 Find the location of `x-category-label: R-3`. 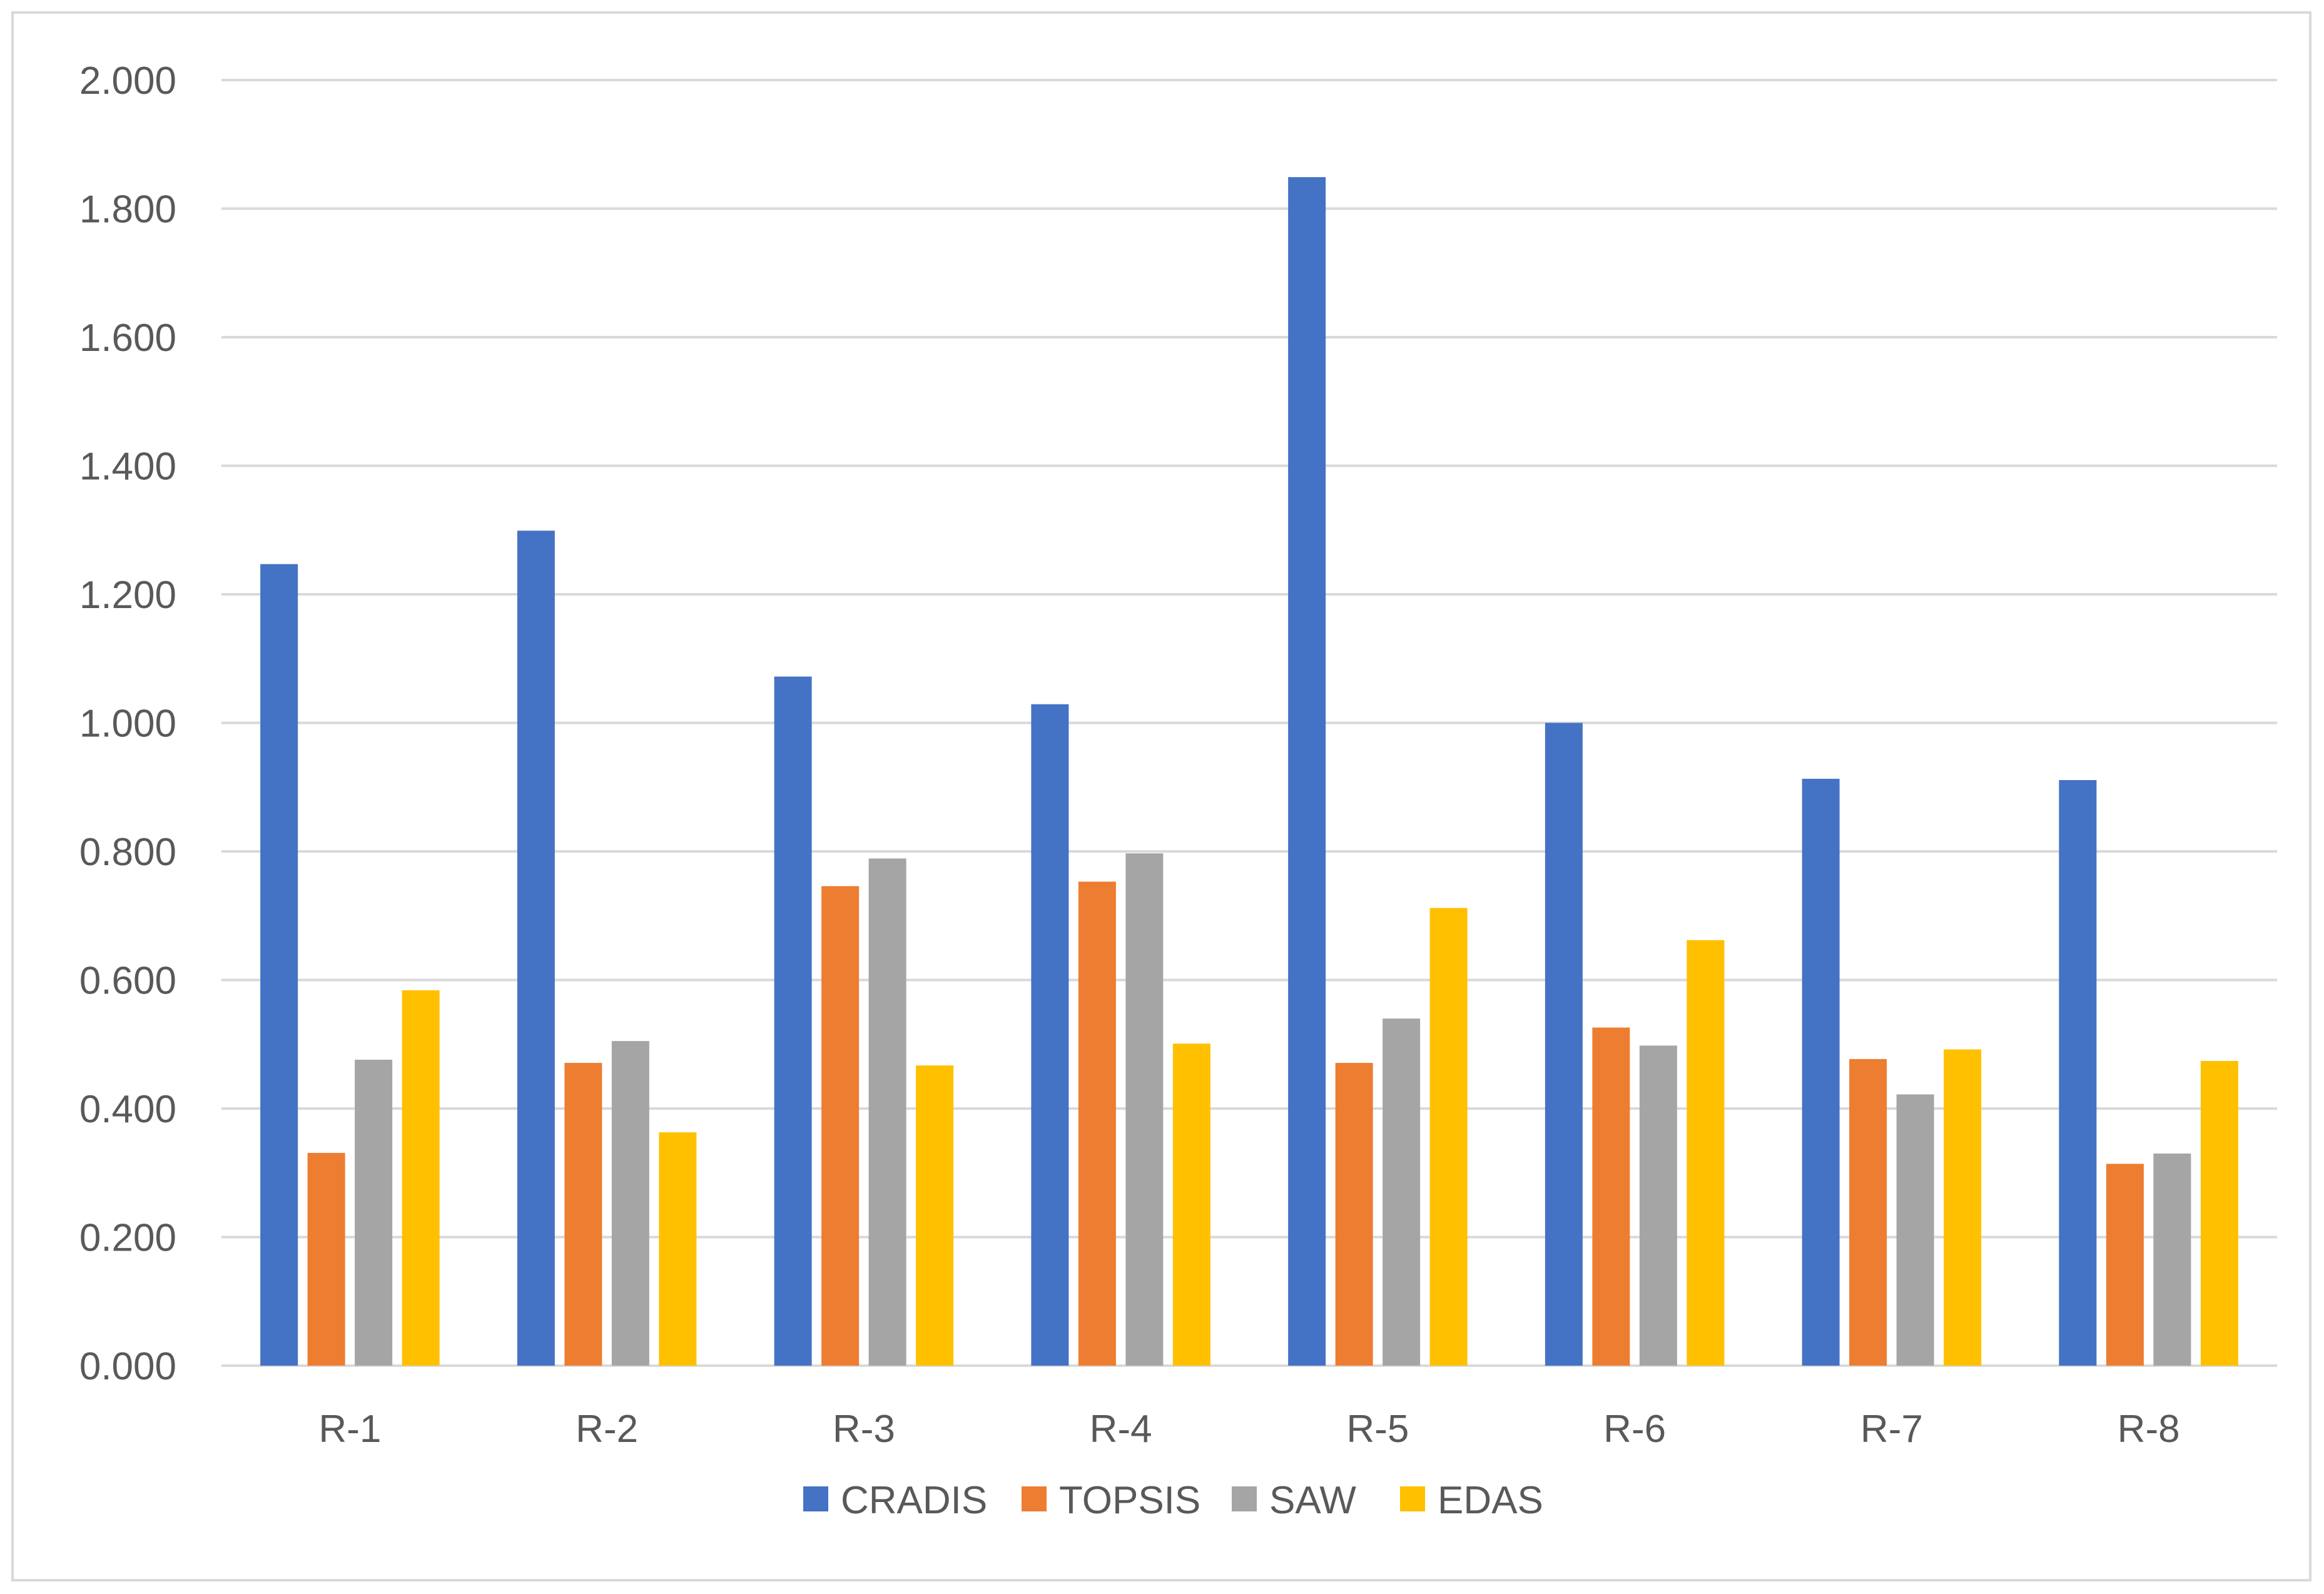

x-category-label: R-3 is located at coordinates (864, 1430).